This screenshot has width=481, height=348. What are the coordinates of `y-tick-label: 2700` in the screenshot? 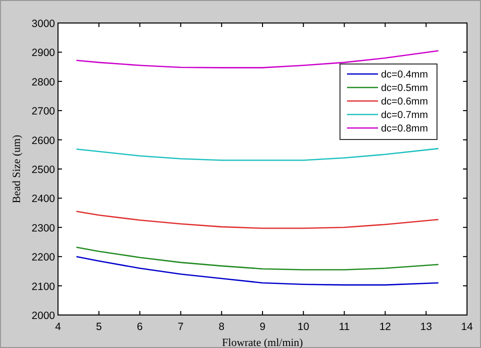 It's located at (44, 112).